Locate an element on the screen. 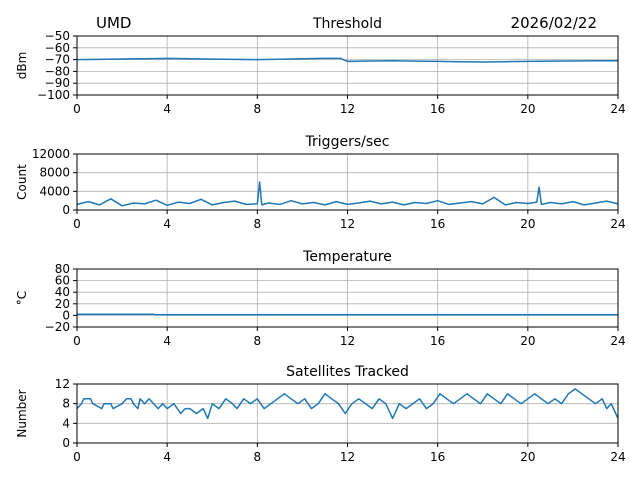  satellites-tracked-series-line is located at coordinates (347, 404).